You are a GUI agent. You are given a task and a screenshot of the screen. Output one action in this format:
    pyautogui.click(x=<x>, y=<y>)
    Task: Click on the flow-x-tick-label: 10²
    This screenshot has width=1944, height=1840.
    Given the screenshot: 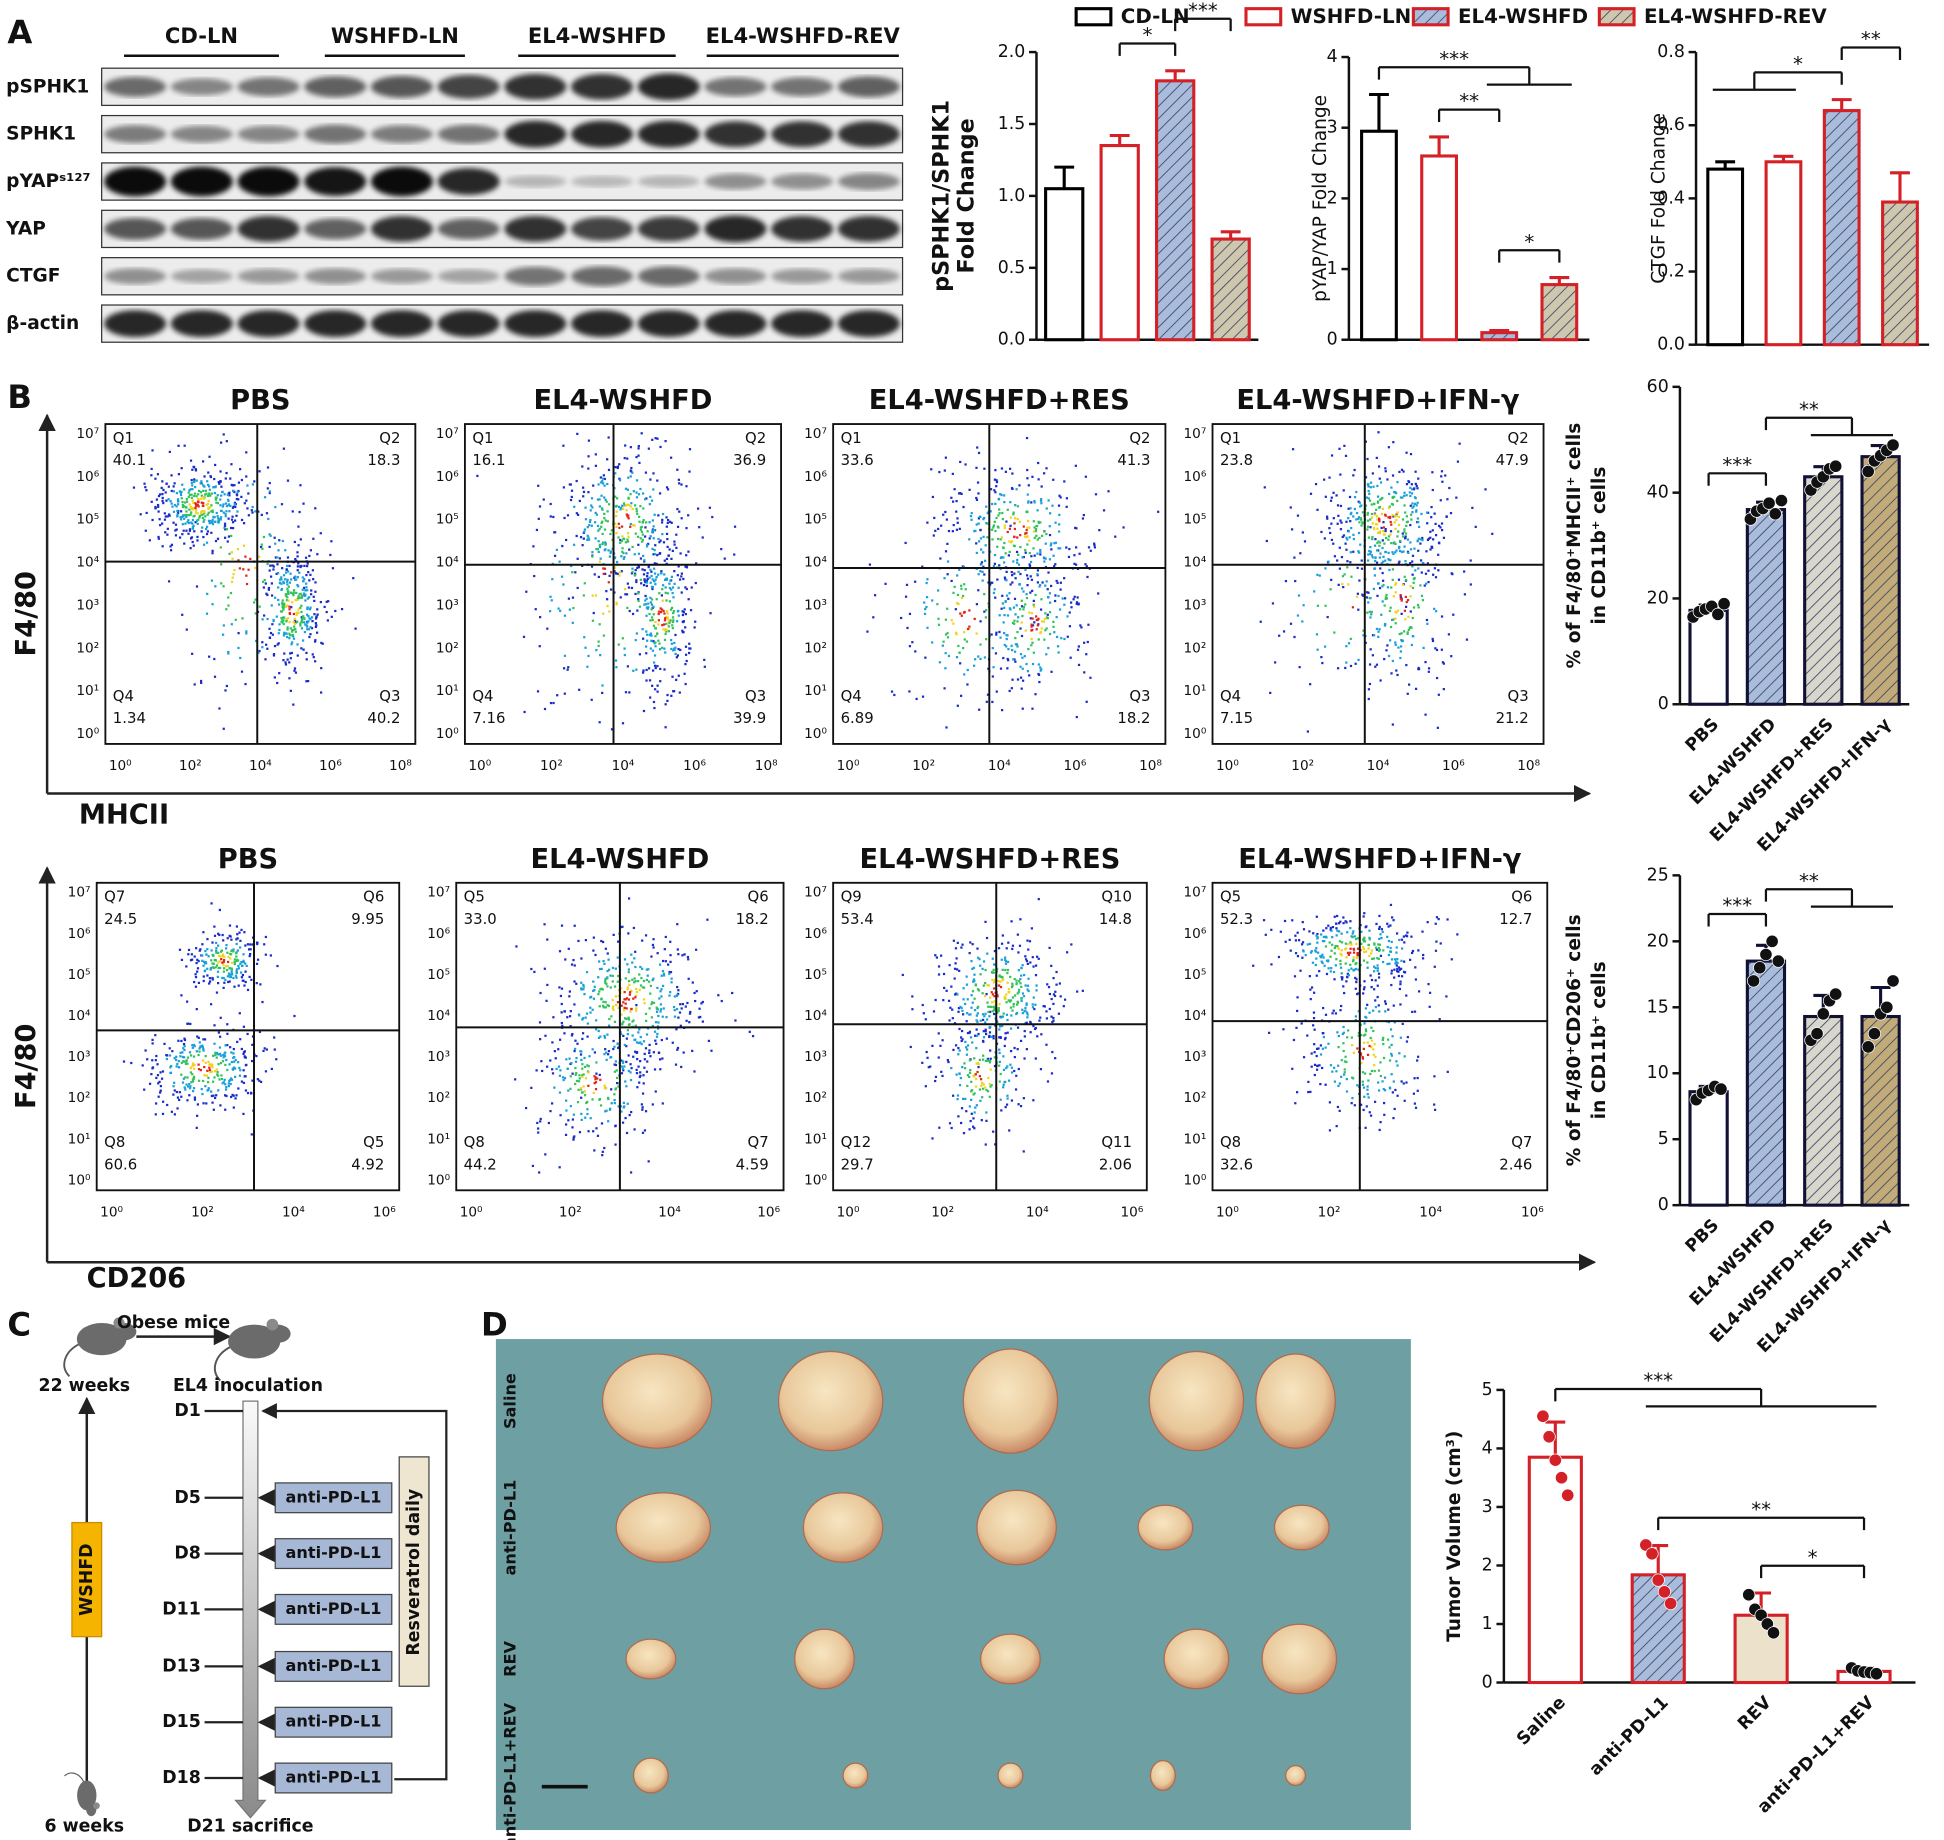 What is the action you would take?
    pyautogui.click(x=190, y=766)
    